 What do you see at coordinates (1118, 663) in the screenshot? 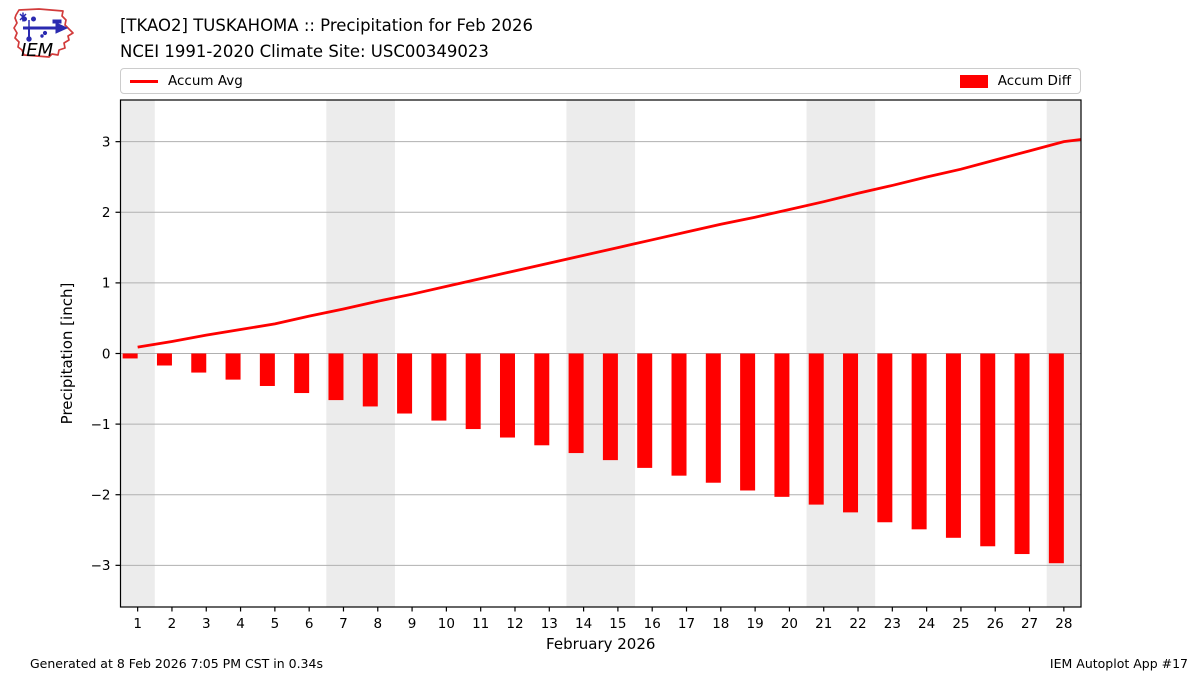
I see `app-credit: IEM Autoplot App #17` at bounding box center [1118, 663].